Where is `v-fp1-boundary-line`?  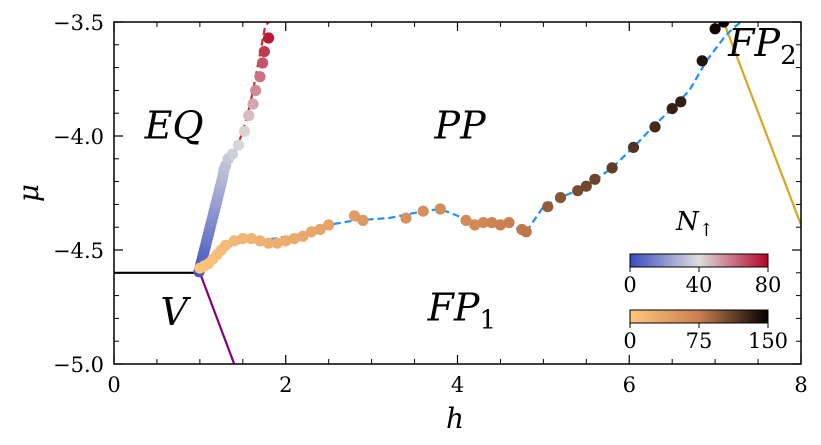
v-fp1-boundary-line is located at coordinates (217, 318).